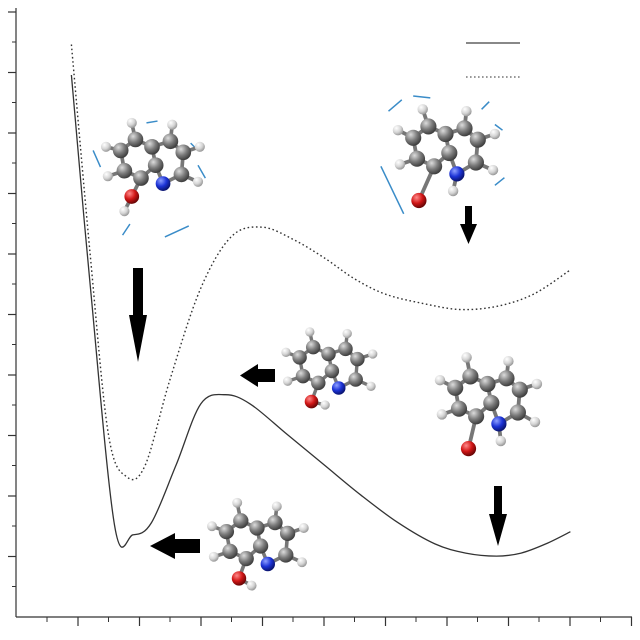 The width and height of the screenshot is (640, 640). Describe the element at coordinates (175, 546) in the screenshot. I see `left-arrow-bottom` at that location.